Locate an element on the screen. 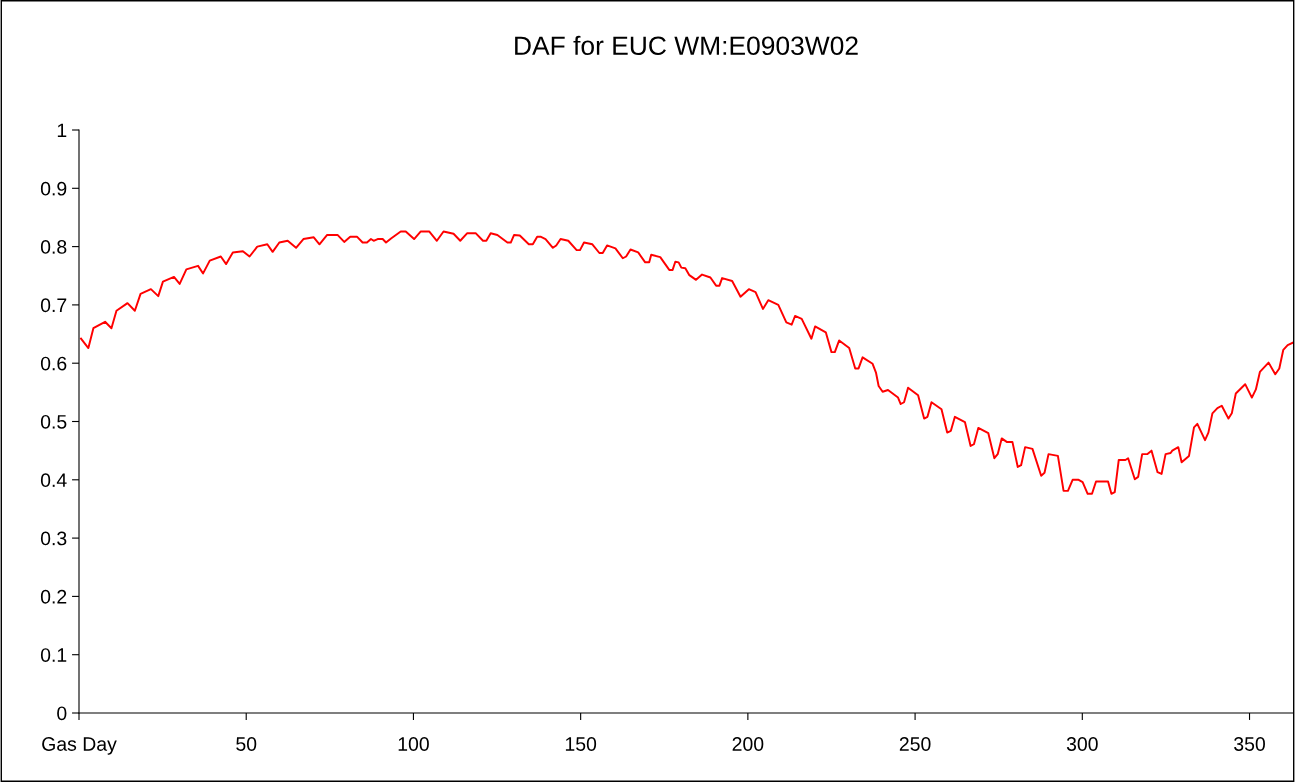 The width and height of the screenshot is (1295, 782). y-tick-label: 0.5 is located at coordinates (53, 421).